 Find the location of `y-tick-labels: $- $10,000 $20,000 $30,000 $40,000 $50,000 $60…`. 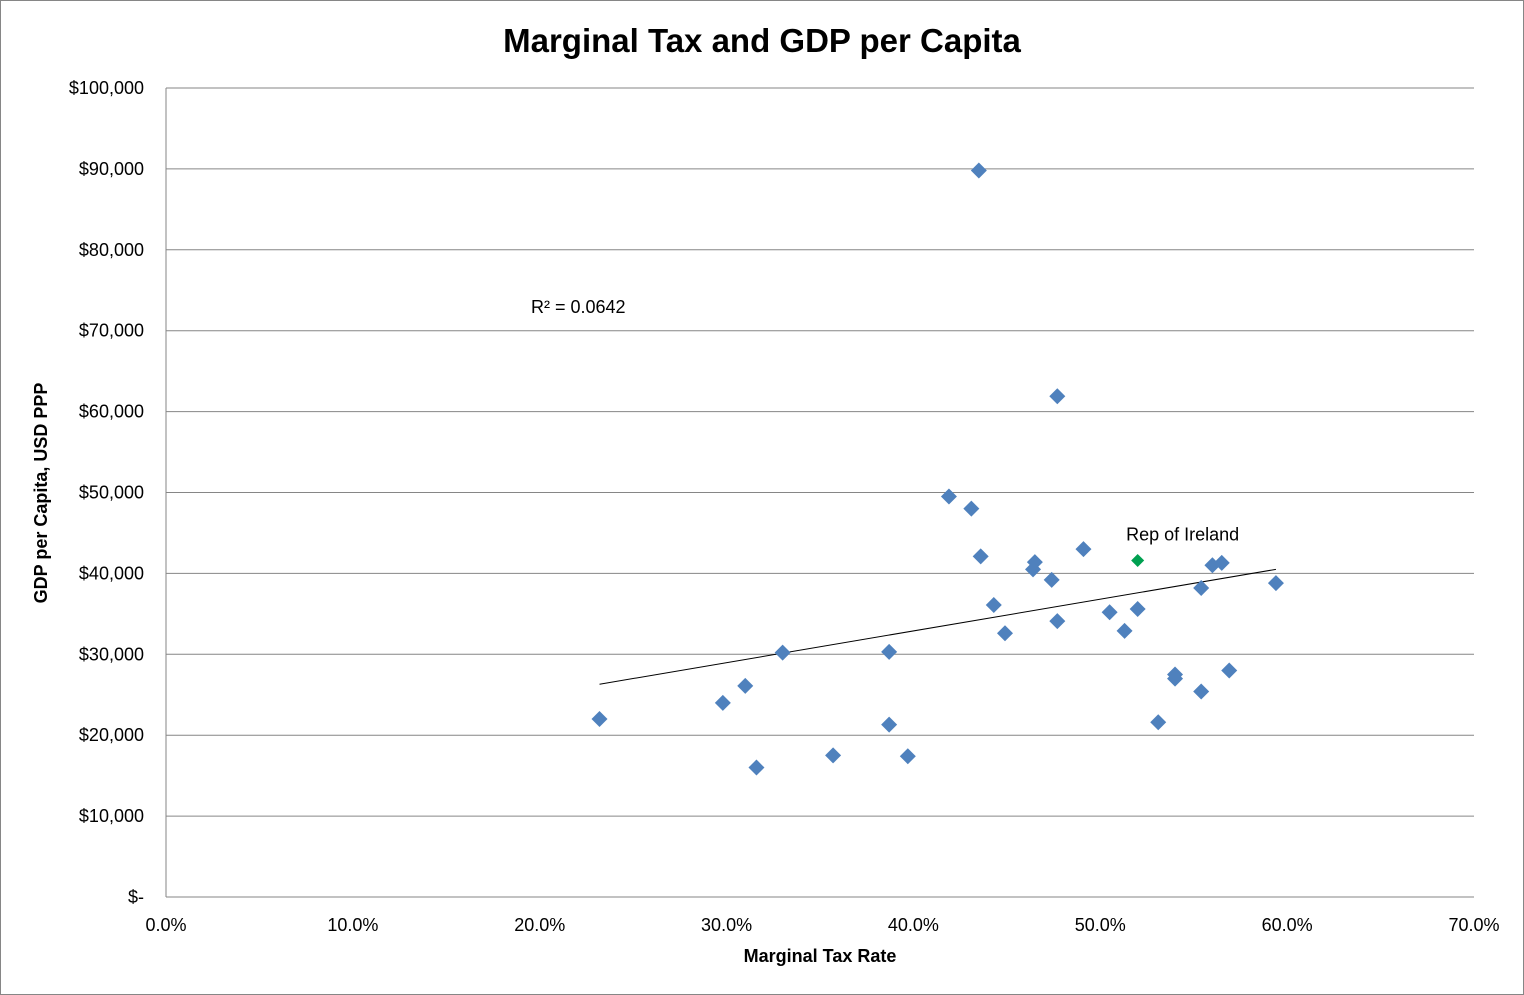

y-tick-labels: $- $10,000 $20,000 $30,000 $40,000 $50,000 $60… is located at coordinates (106, 492).